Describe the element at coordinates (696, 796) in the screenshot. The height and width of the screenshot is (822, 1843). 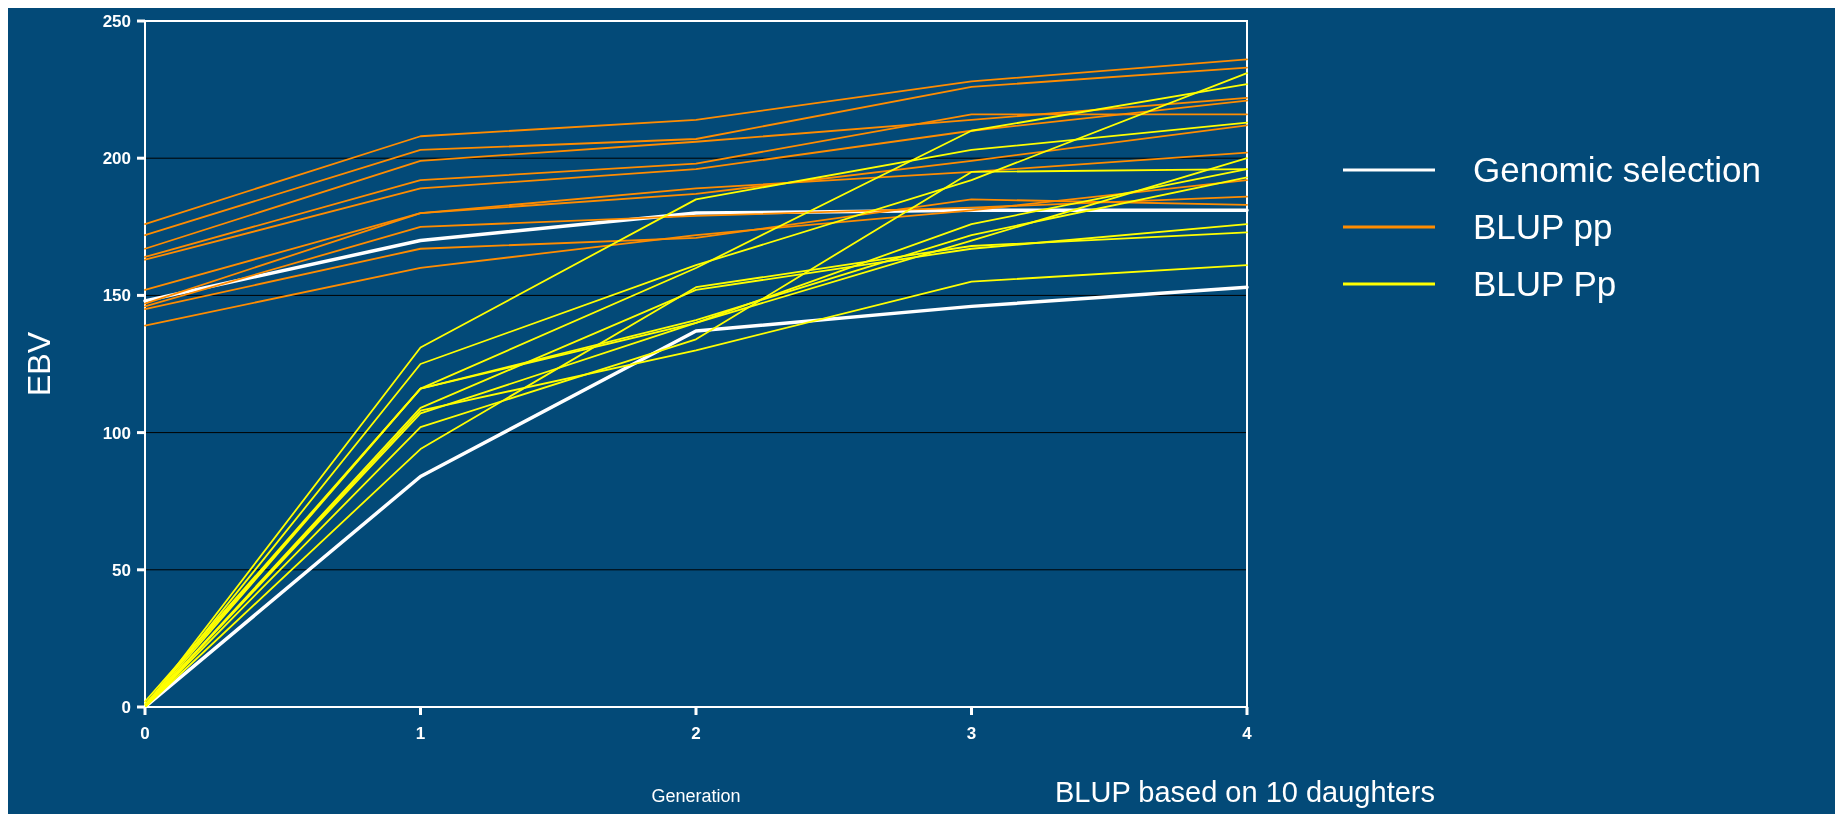
I see `x-axis-title: Generation` at that location.